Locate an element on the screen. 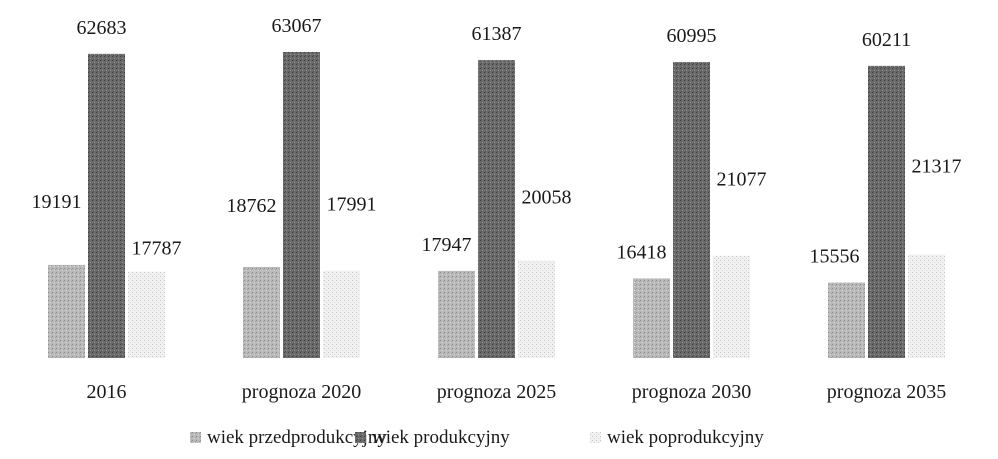 The width and height of the screenshot is (998, 459). value-label: 17991 is located at coordinates (352, 205).